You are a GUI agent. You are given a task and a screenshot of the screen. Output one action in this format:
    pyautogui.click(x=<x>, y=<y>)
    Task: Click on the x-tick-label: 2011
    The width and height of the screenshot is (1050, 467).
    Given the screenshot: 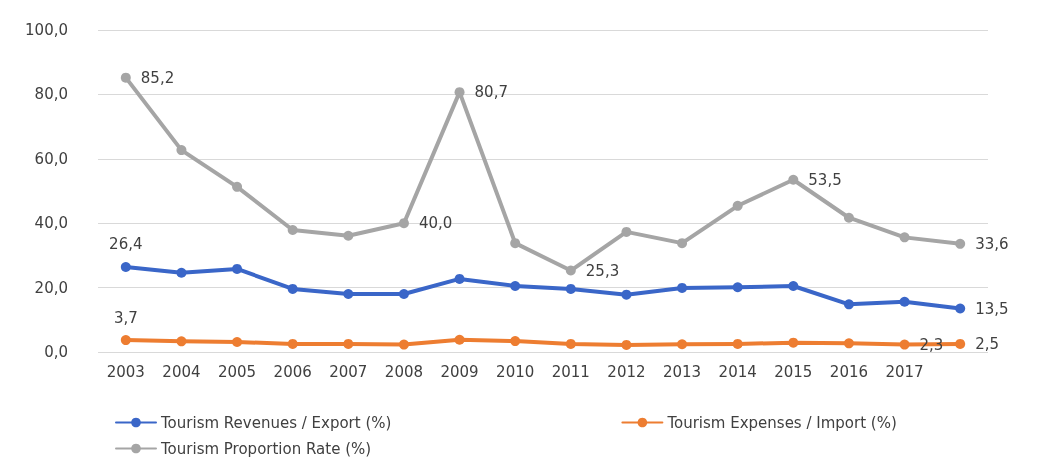 What is the action you would take?
    pyautogui.click(x=570, y=371)
    